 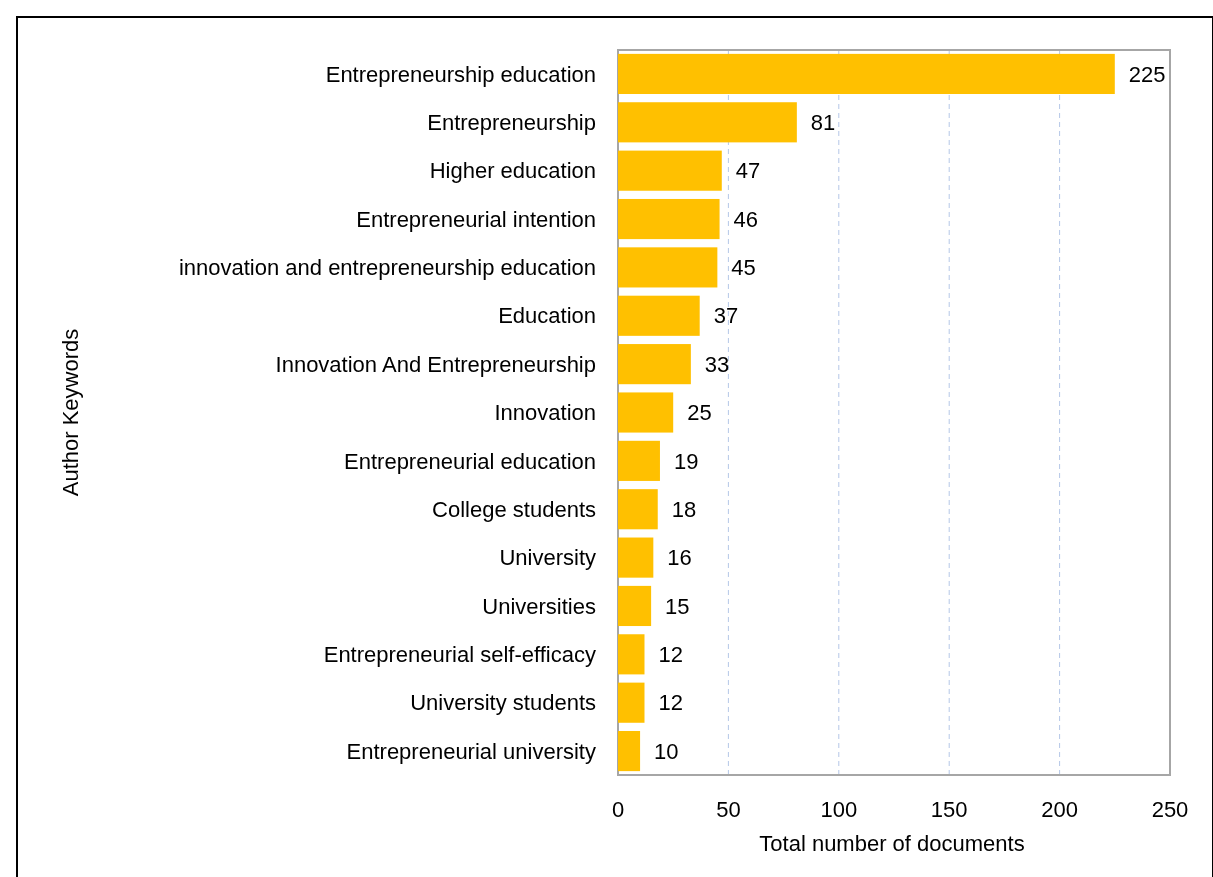 What do you see at coordinates (686, 461) in the screenshot?
I see `data-label: 19` at bounding box center [686, 461].